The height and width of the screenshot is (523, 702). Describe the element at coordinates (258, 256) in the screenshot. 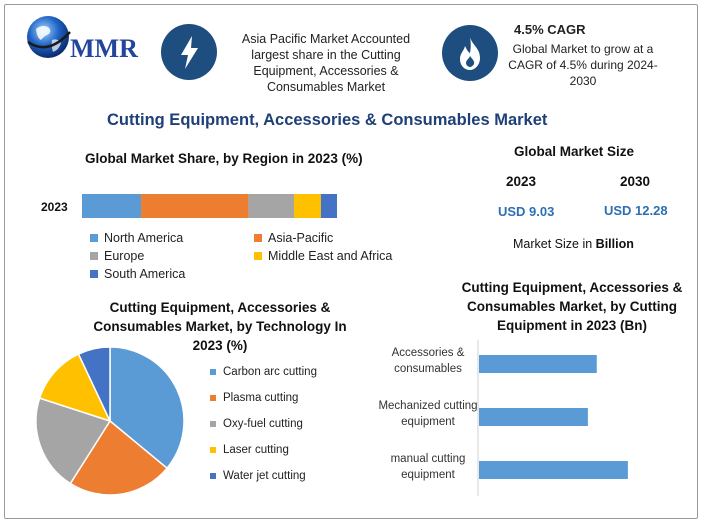

I see `legend-swatch-middle-east-africa` at that location.